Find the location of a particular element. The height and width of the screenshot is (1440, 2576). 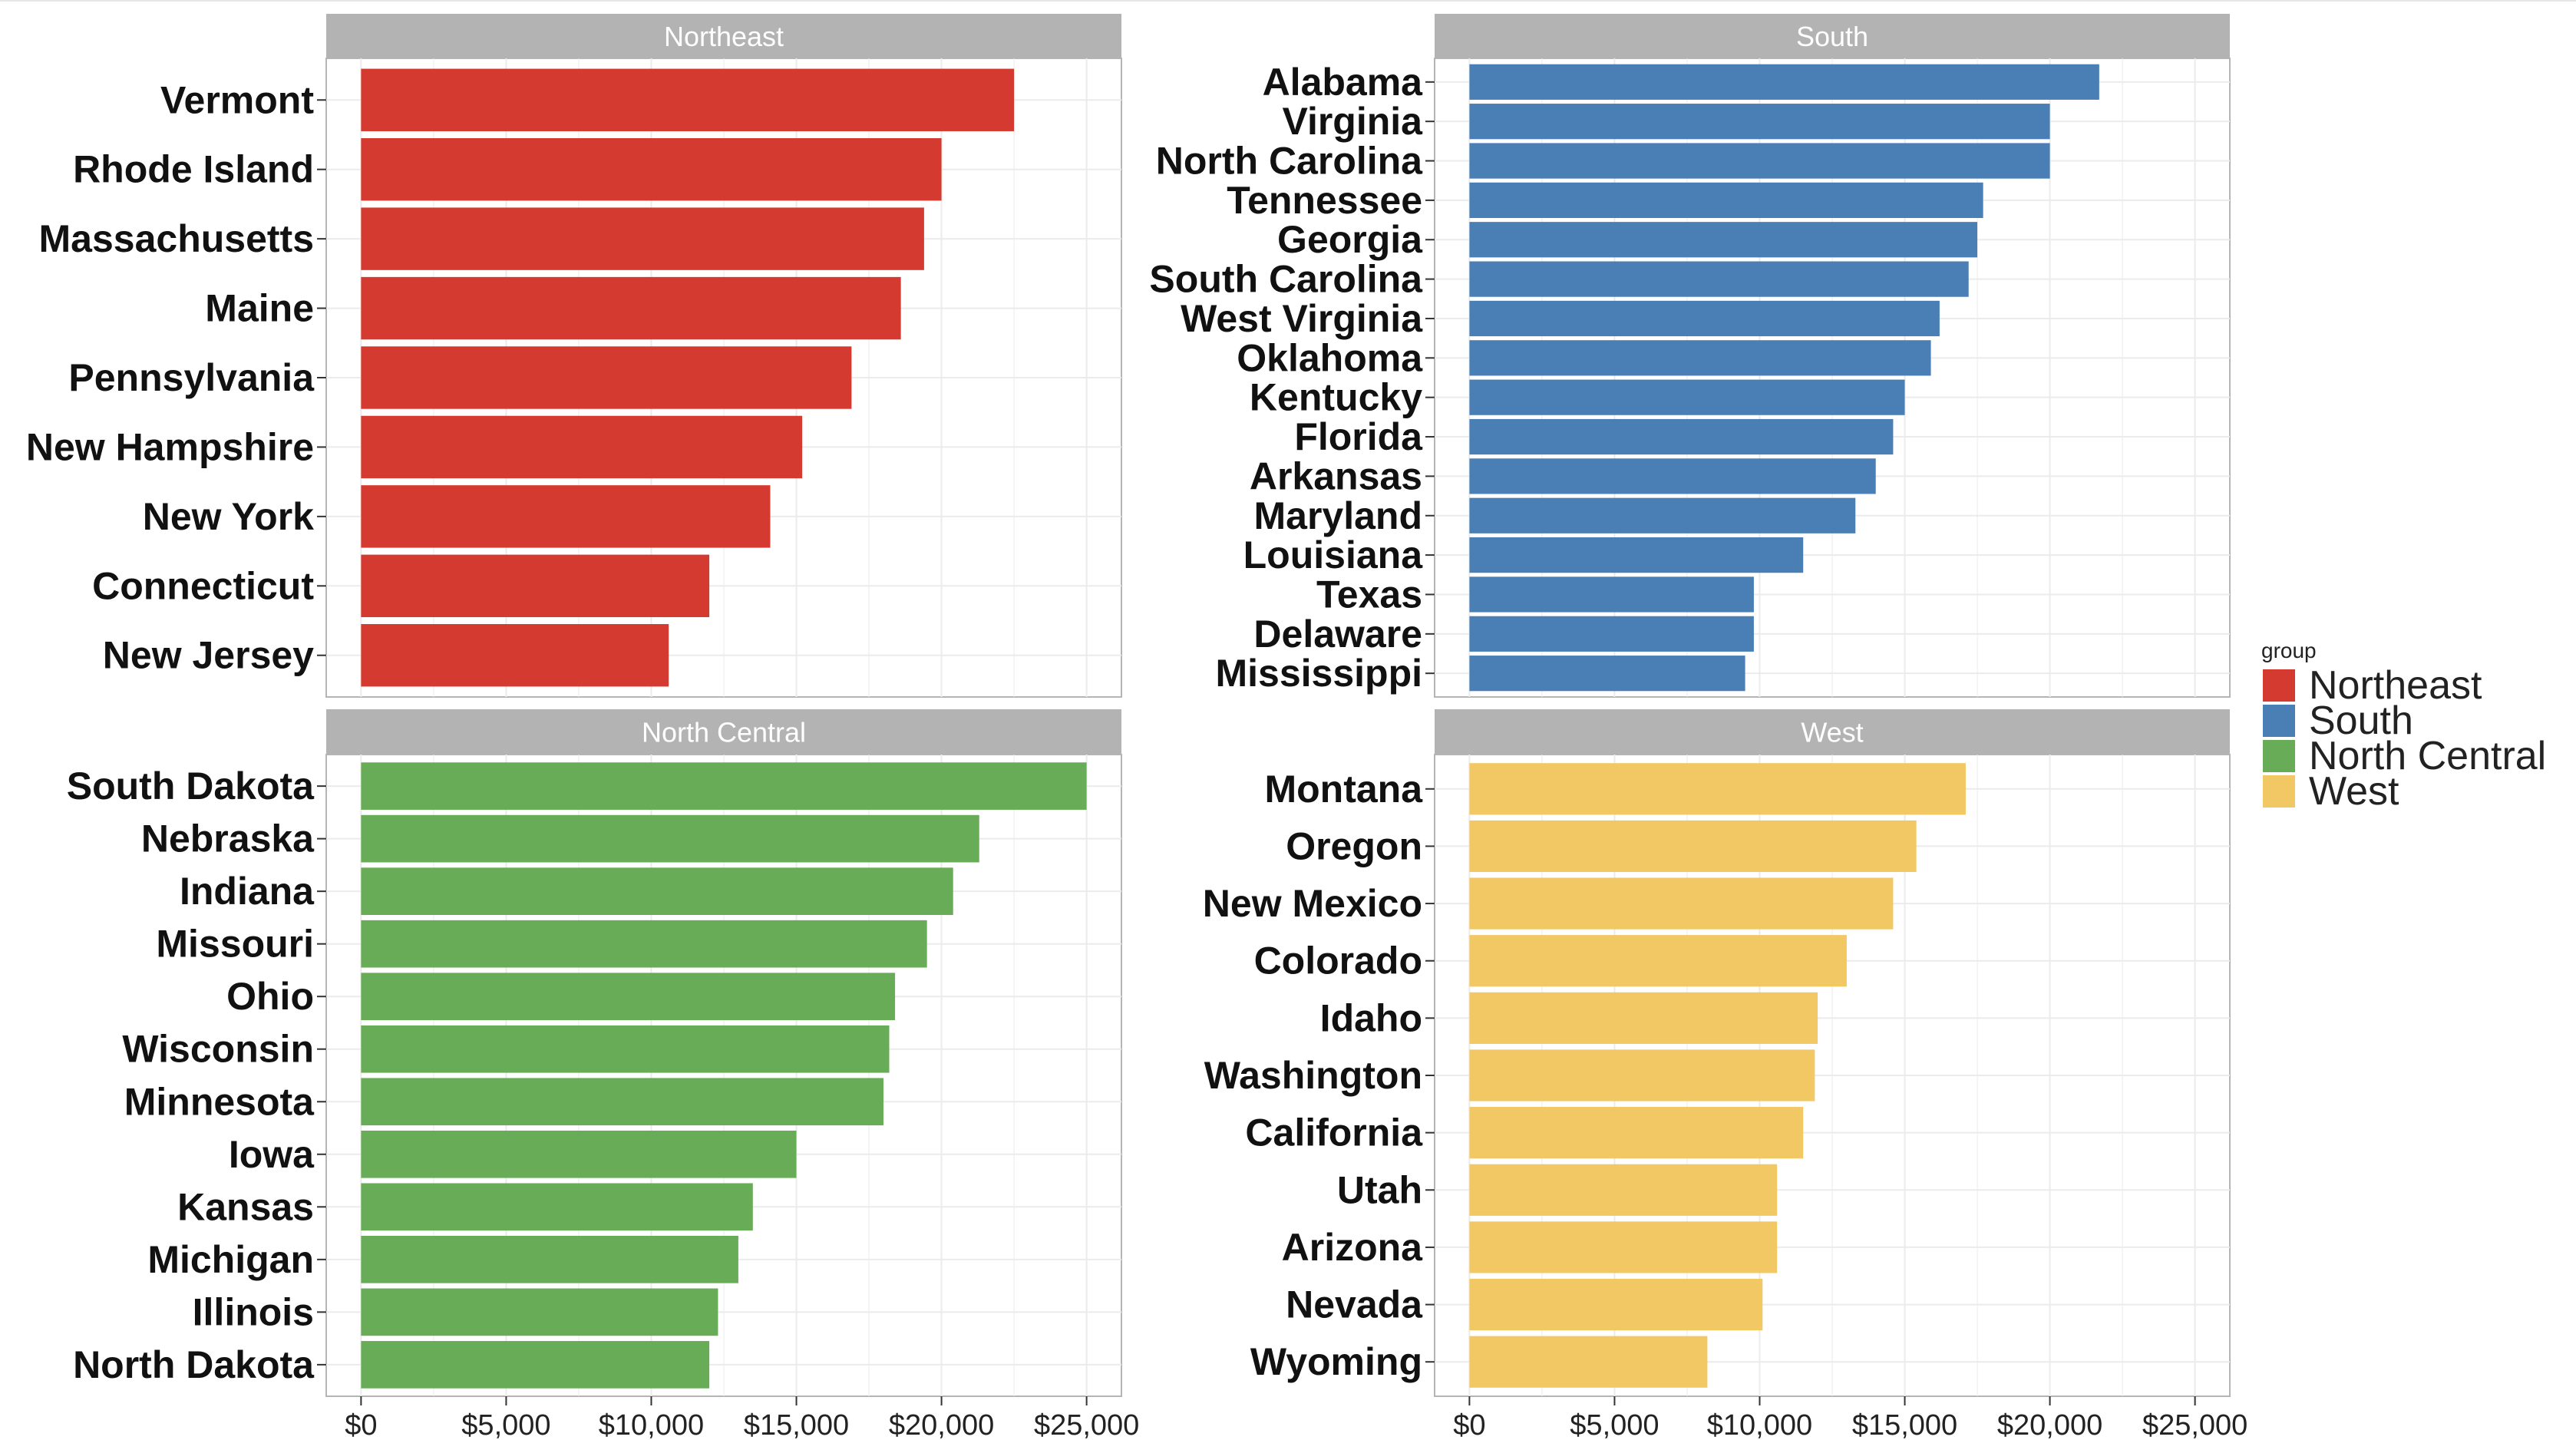

category-label-maryland: Maryland is located at coordinates (1337, 516).